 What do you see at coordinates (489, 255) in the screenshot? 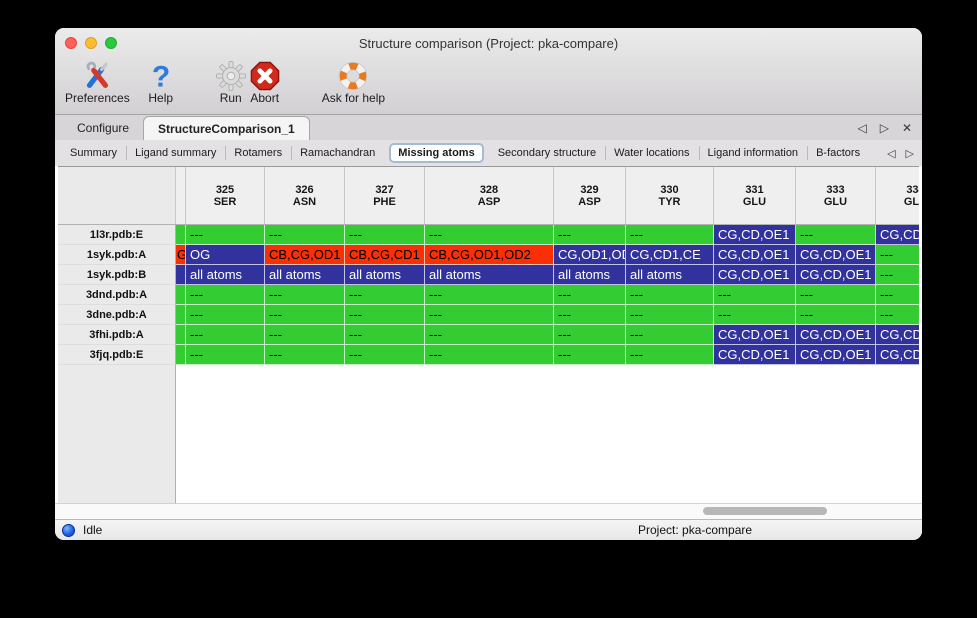
I see `cell: CB,CG,OD1,OD2` at bounding box center [489, 255].